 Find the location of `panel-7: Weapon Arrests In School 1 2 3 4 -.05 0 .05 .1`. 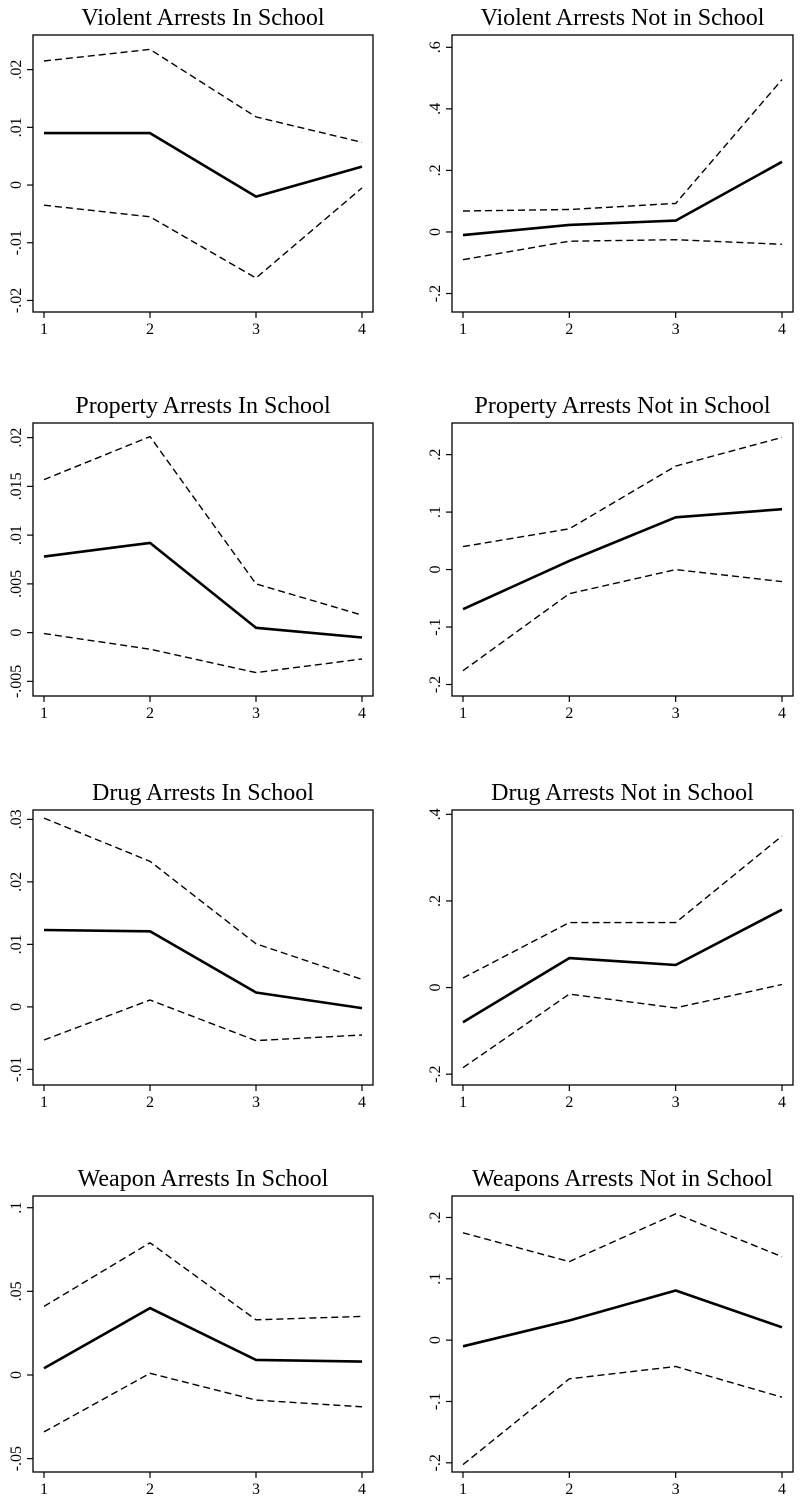

panel-7: Weapon Arrests In School 1 2 3 4 -.05 0 .05 .1 is located at coordinates (191, 1332).